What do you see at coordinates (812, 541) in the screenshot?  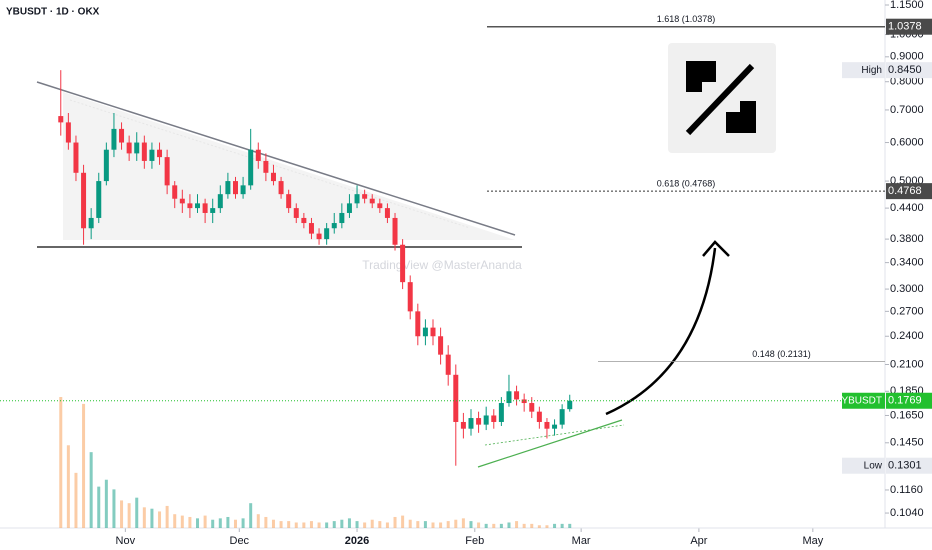 I see `x-tick-label: May` at bounding box center [812, 541].